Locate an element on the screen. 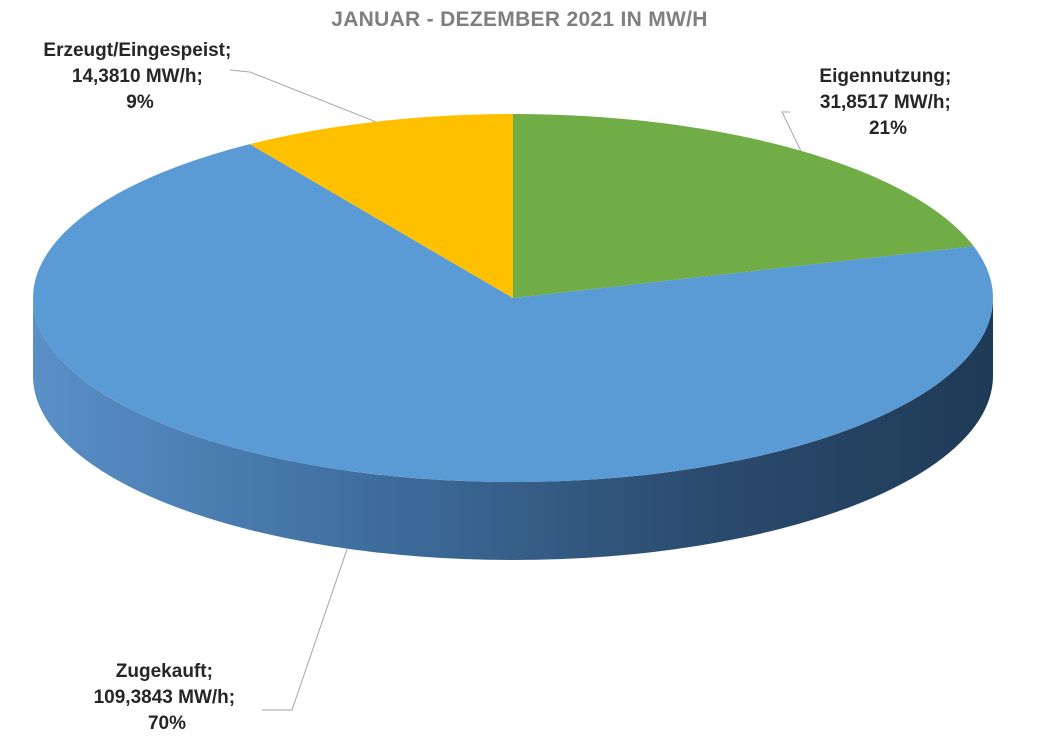 The image size is (1039, 750). chart-title: JANUAR - DEZEMBER 2021 IN MW/H is located at coordinates (519, 19).